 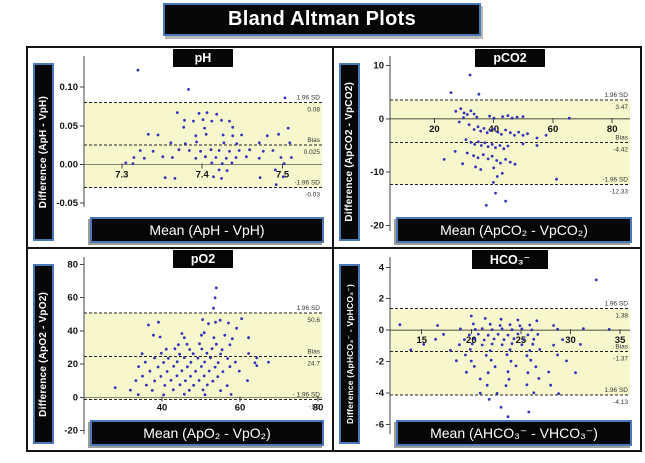 What do you see at coordinates (283, 174) in the screenshot?
I see `x-tick-label: 7.5` at bounding box center [283, 174].